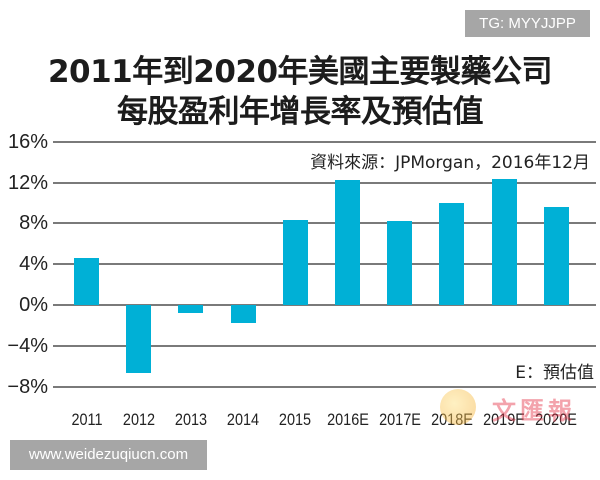 The width and height of the screenshot is (600, 480). What do you see at coordinates (243, 419) in the screenshot?
I see `x-tick-label: 2014` at bounding box center [243, 419].